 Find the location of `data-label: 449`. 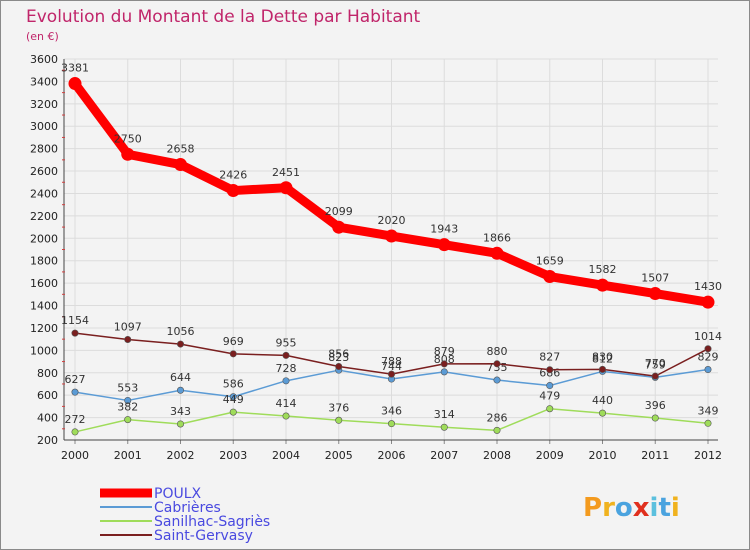

data-label: 449 is located at coordinates (233, 399).